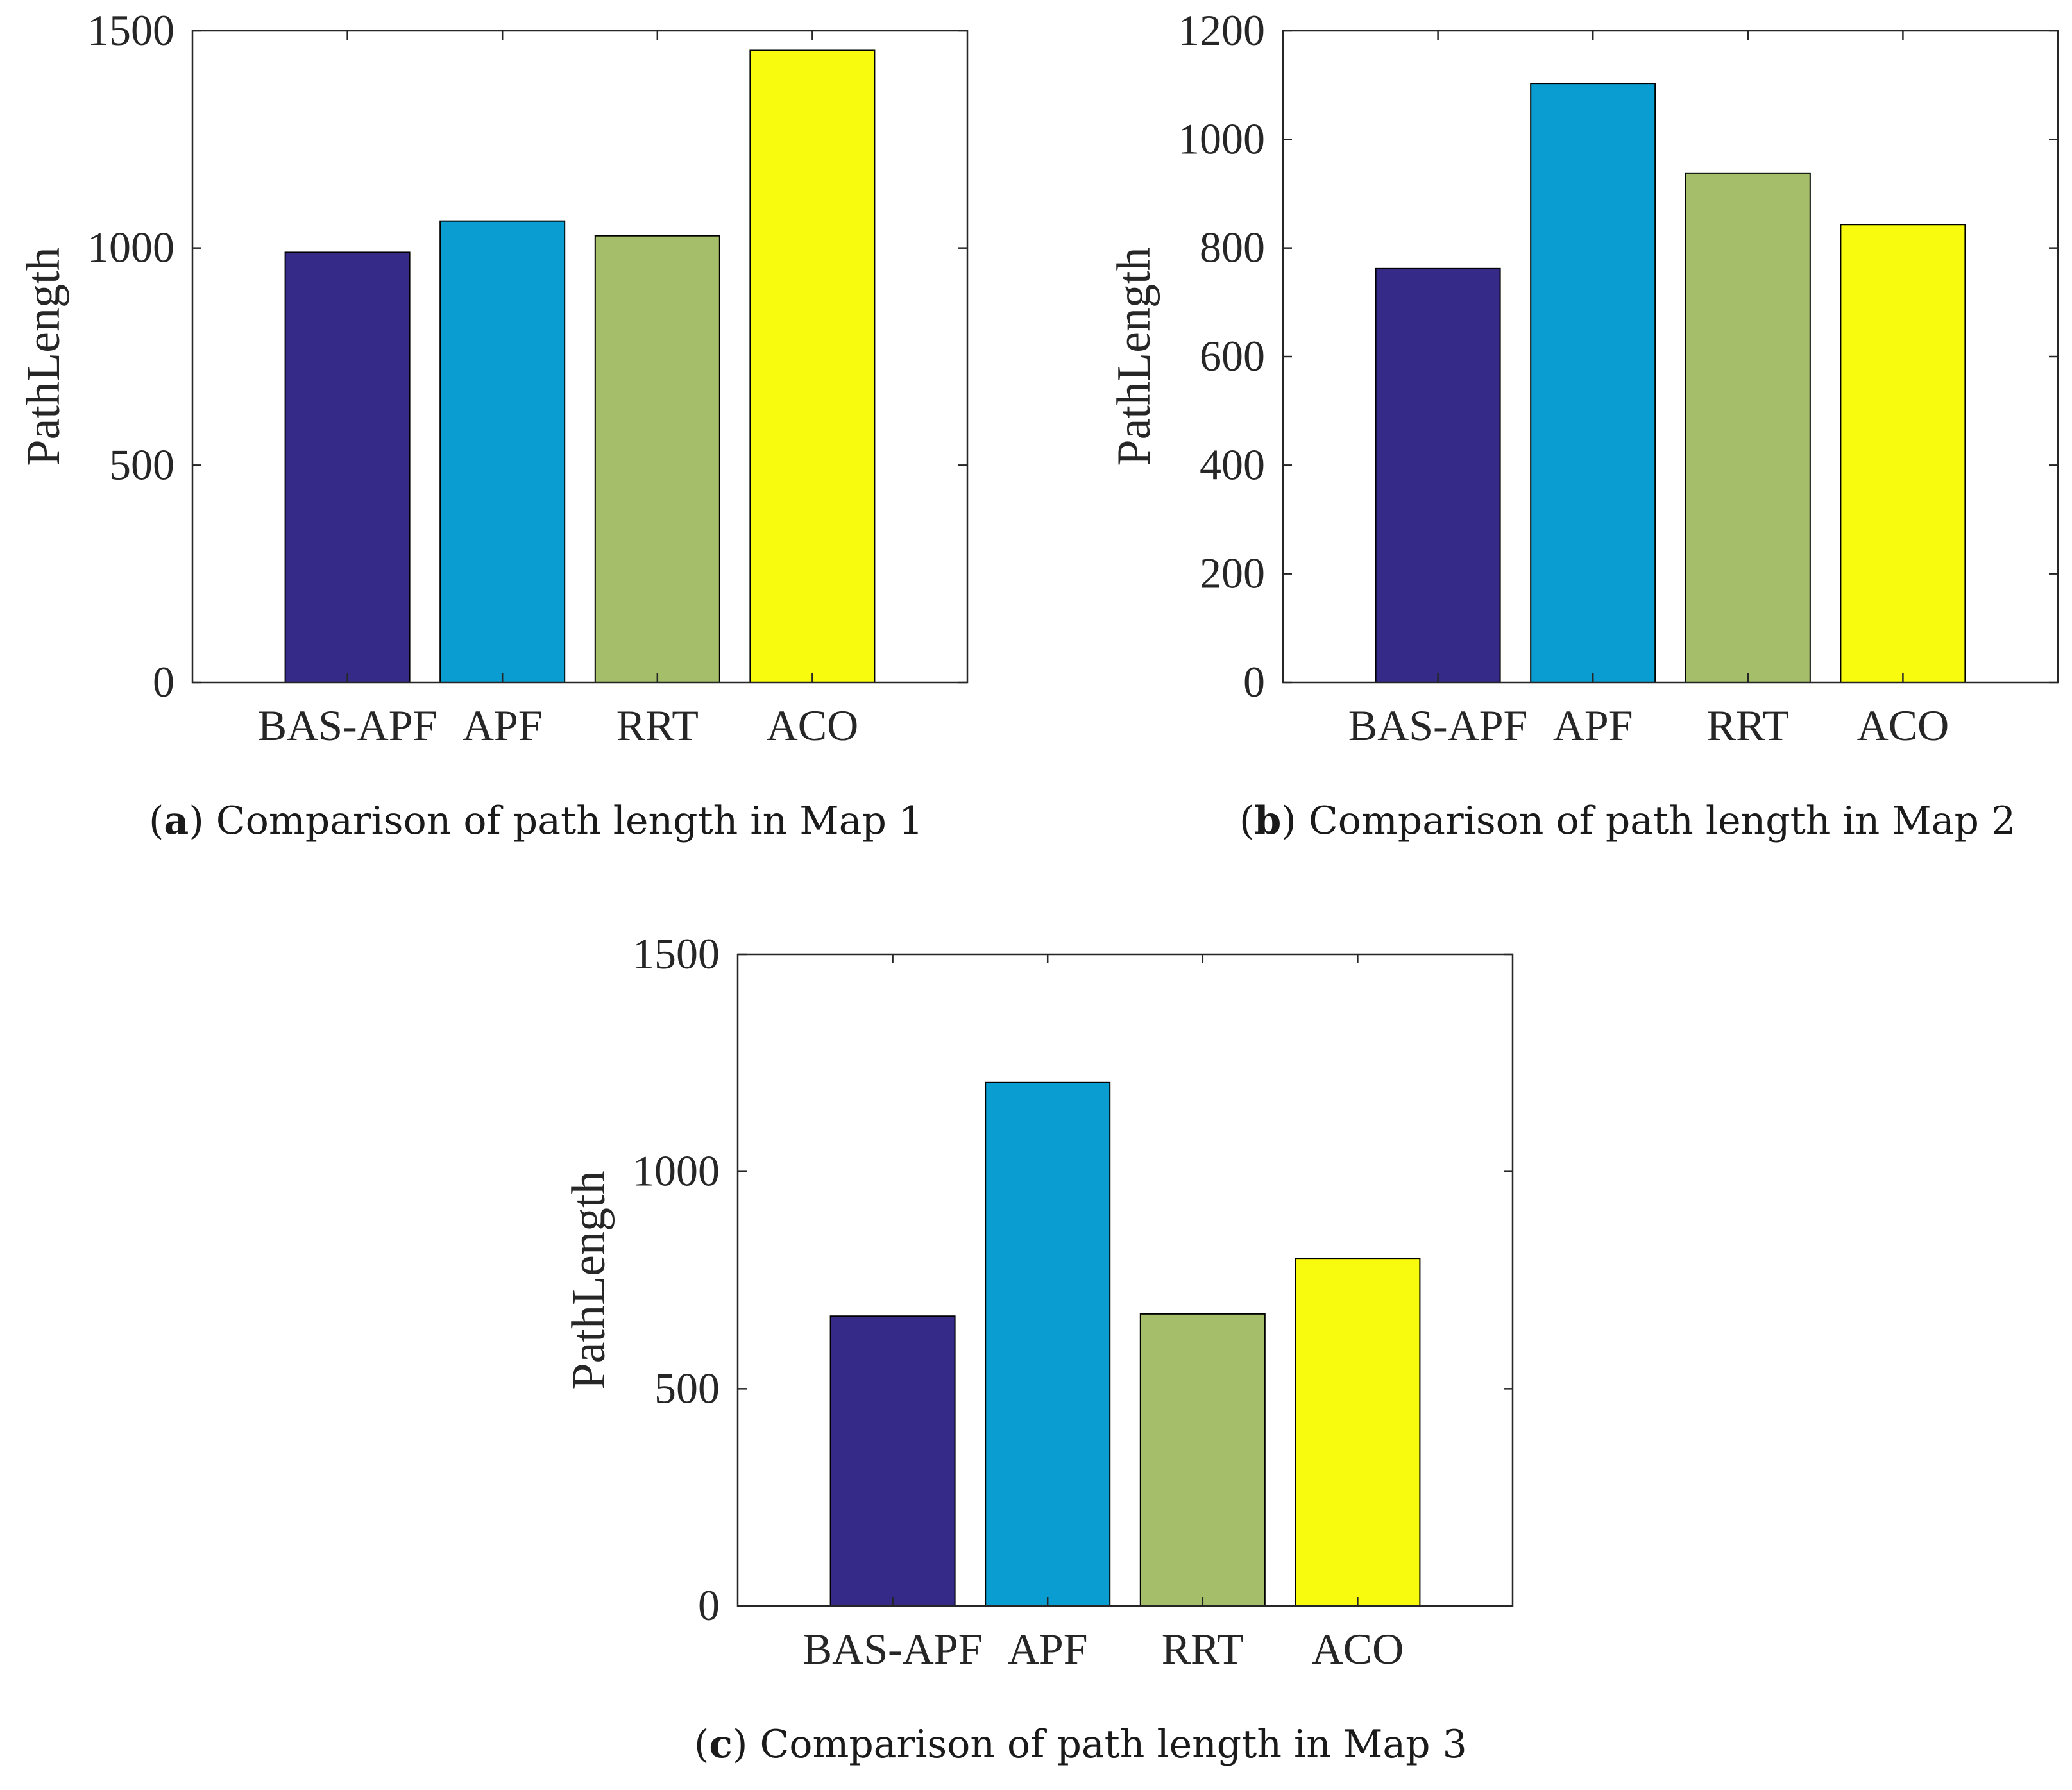 This screenshot has height=1790, width=2072. Describe the element at coordinates (721, 1744) in the screenshot. I see `caption-tag: c` at that location.